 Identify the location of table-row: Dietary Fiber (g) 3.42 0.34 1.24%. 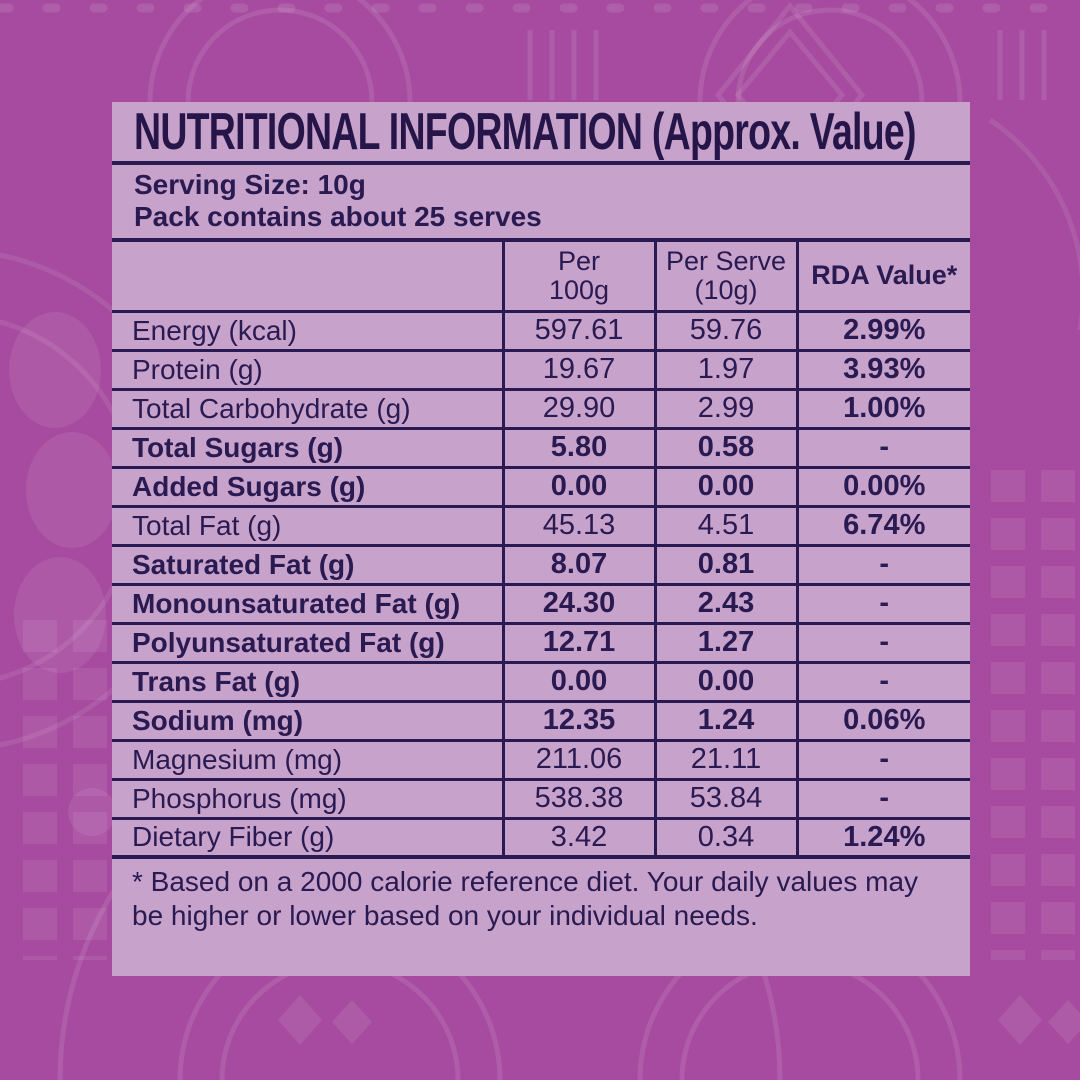
(541, 837).